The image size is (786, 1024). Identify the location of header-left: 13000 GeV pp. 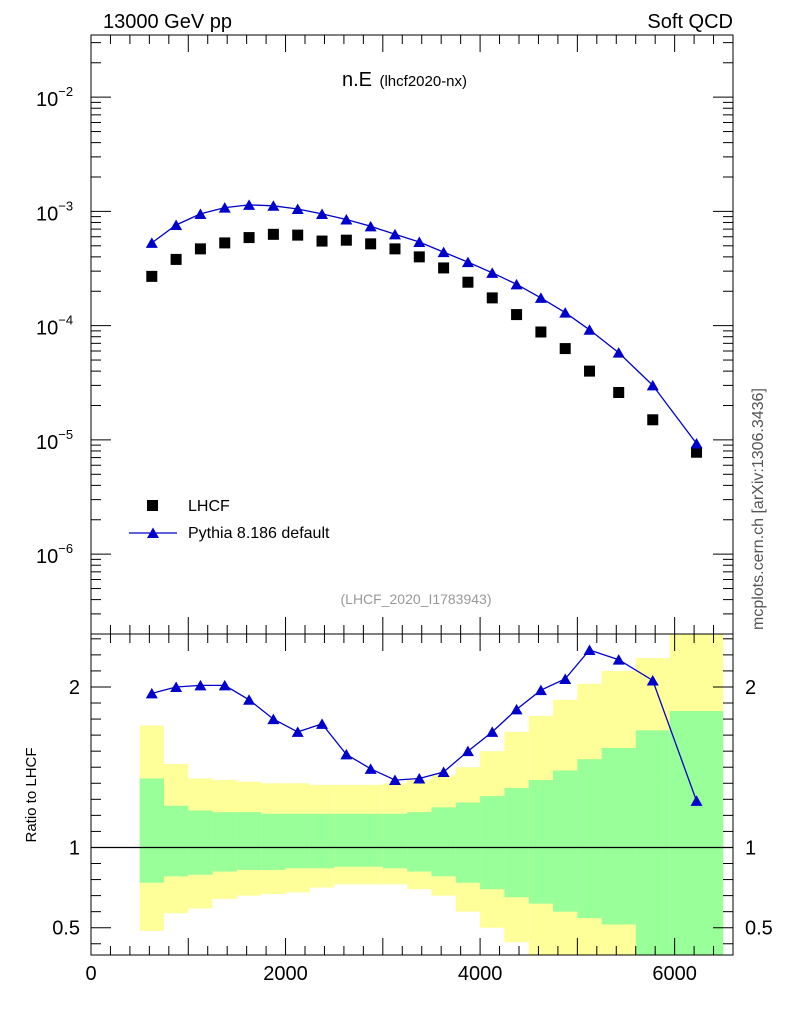
(167, 22).